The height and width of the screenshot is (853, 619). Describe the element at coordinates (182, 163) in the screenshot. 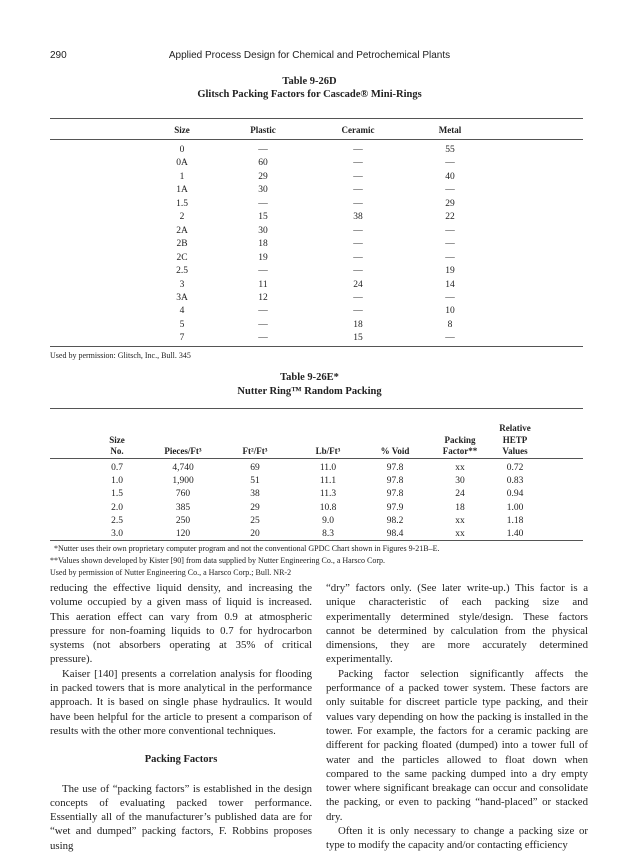

I see `table-cell: 0A` at that location.